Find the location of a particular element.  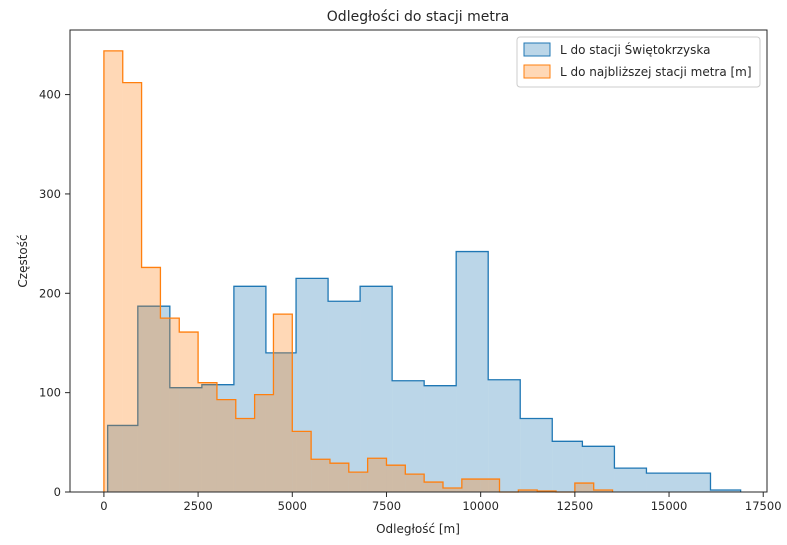

x-ticks: 0 2500 5000 7500 10000 12500 15000 17500 is located at coordinates (441, 502).